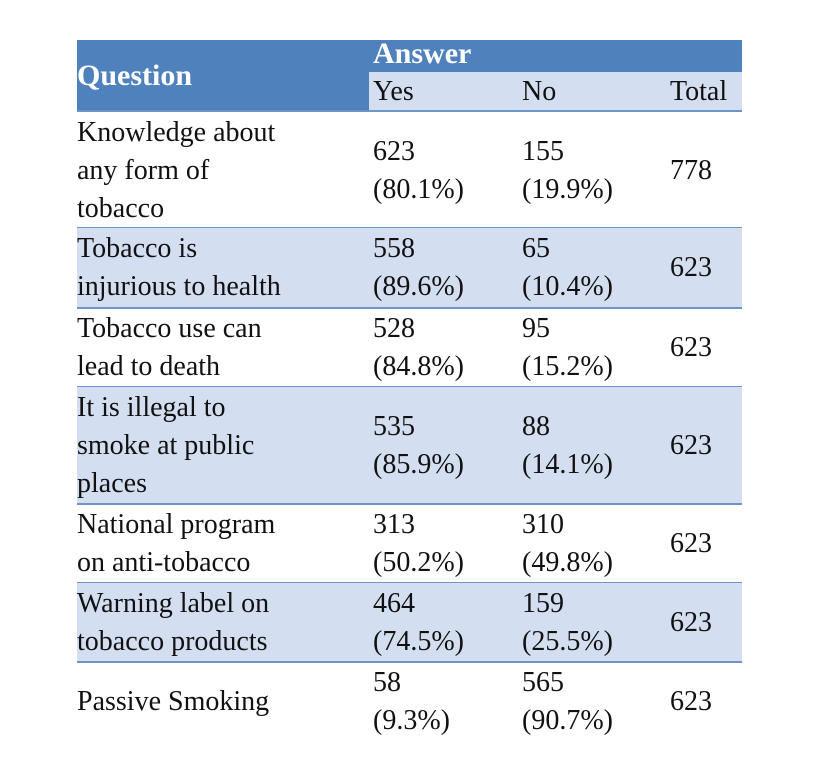 This screenshot has height=778, width=820. I want to click on cell-question: Tobacco use can lead to death, so click(169, 347).